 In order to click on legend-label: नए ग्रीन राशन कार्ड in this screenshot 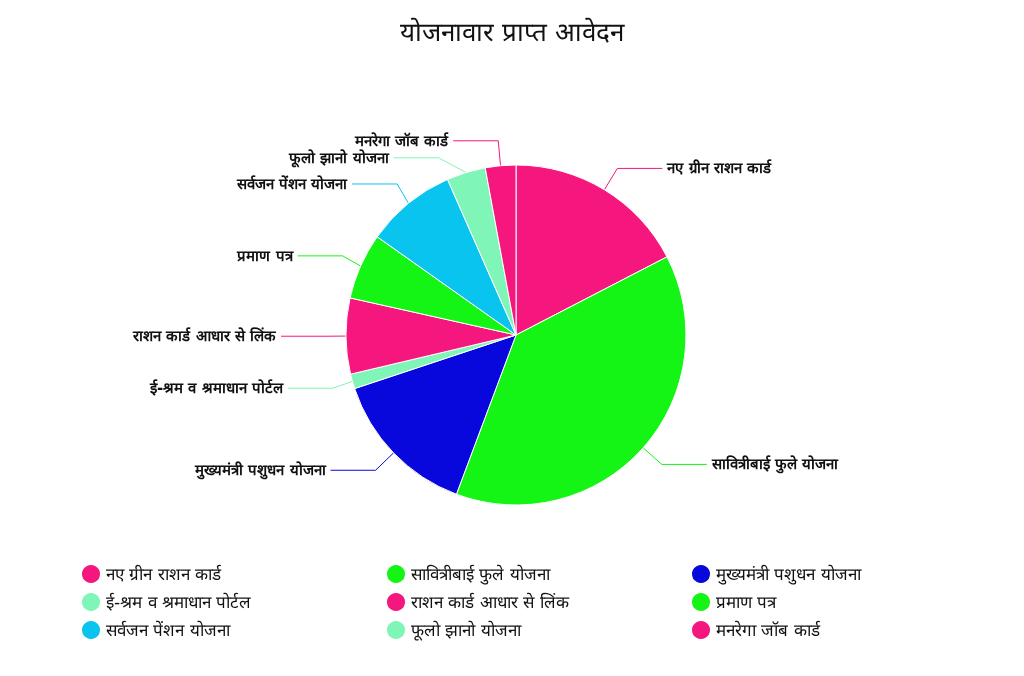, I will do `click(164, 574)`.